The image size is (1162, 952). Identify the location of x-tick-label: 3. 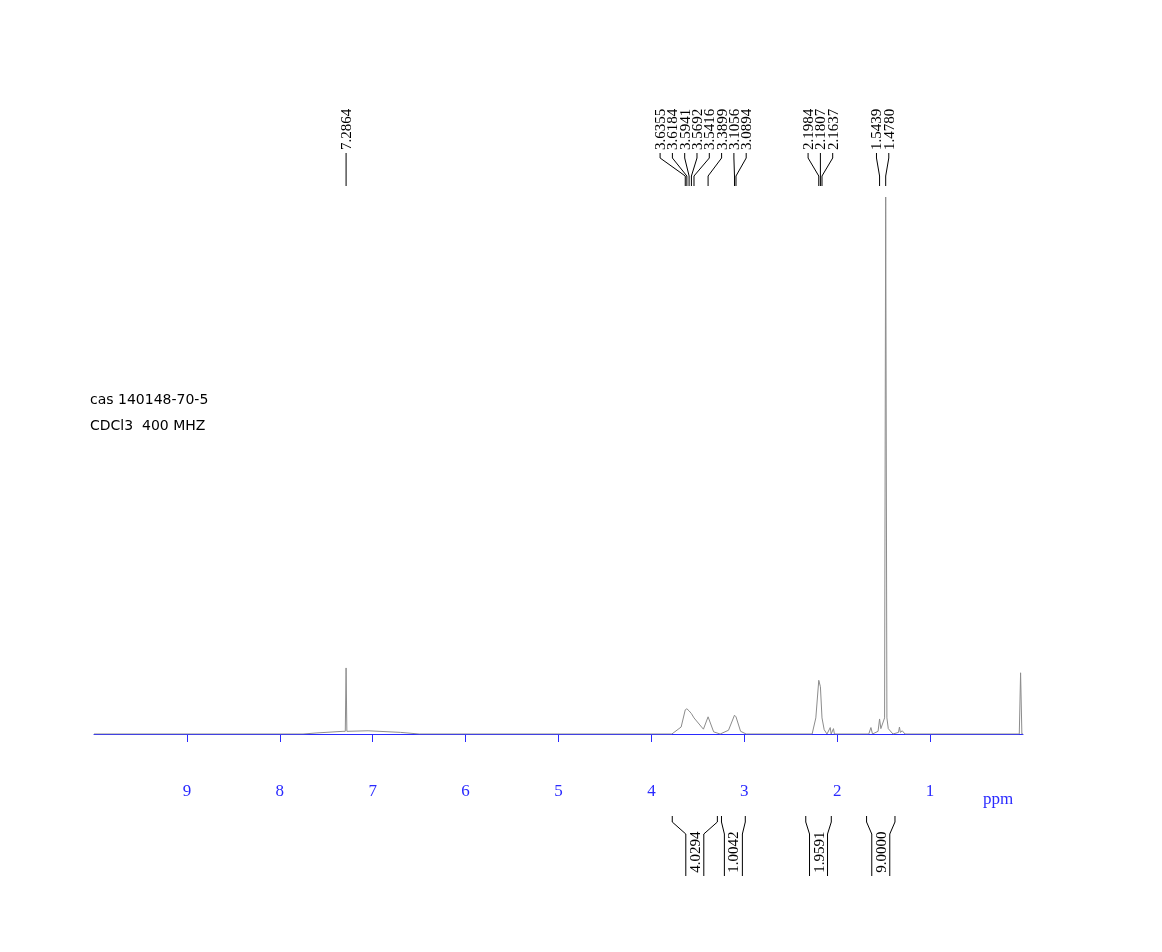
(744, 790).